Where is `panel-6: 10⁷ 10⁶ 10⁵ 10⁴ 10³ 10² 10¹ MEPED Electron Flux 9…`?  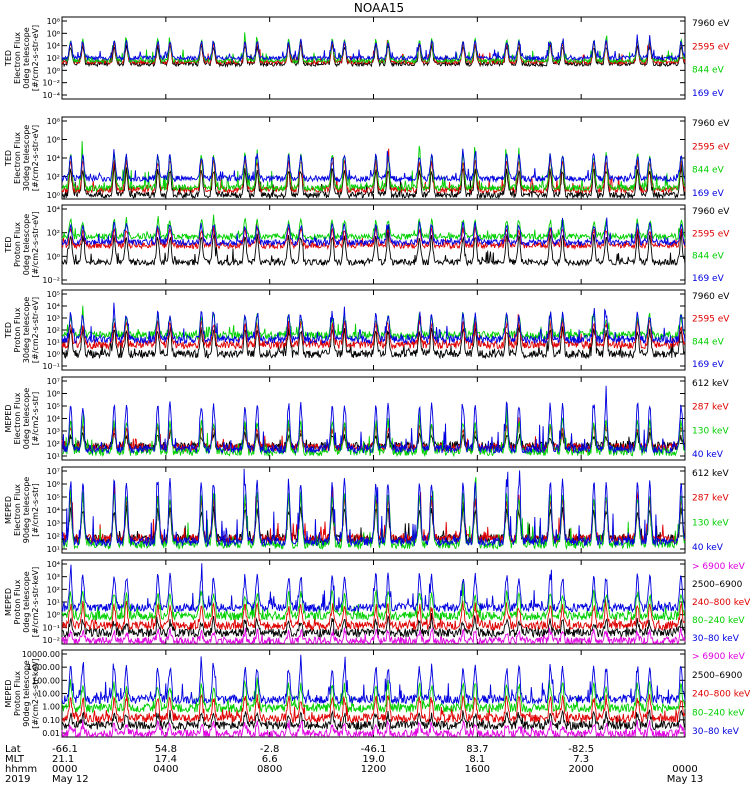
panel-6: 10⁷ 10⁶ 10⁵ 10⁴ 10³ 10² 10¹ MEPED Electron Flux 9… is located at coordinates (366, 510).